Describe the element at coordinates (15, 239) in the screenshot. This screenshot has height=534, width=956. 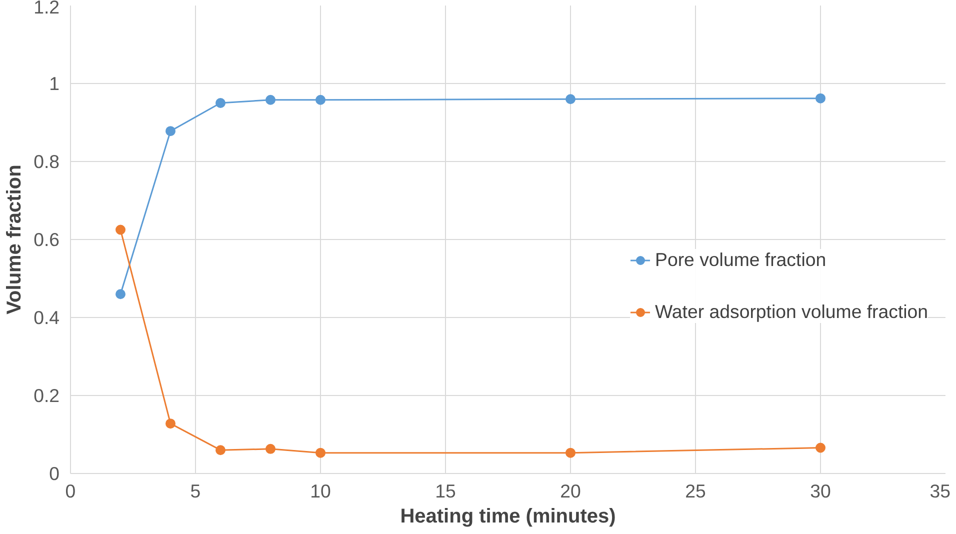
I see `y-axis-title: Volume fraction` at that location.